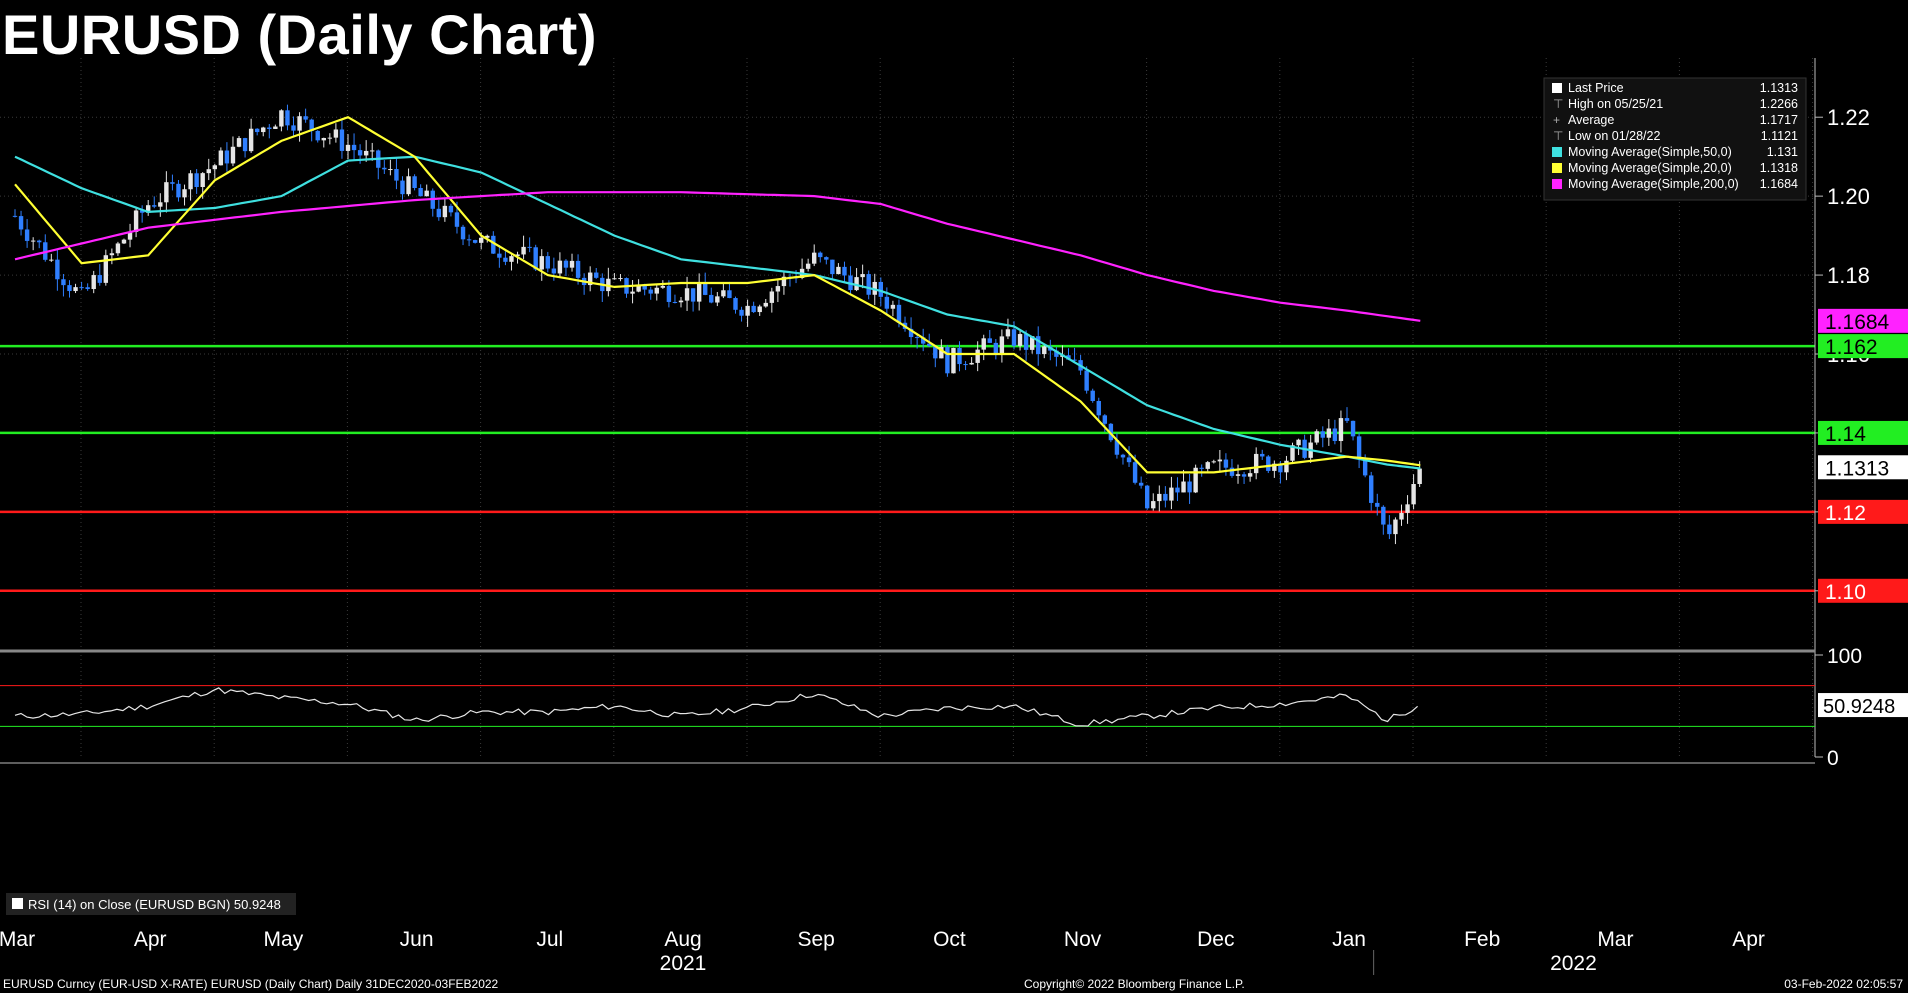 The width and height of the screenshot is (1908, 993). What do you see at coordinates (1615, 104) in the screenshot?
I see `legend-label: High on 05/25/21` at bounding box center [1615, 104].